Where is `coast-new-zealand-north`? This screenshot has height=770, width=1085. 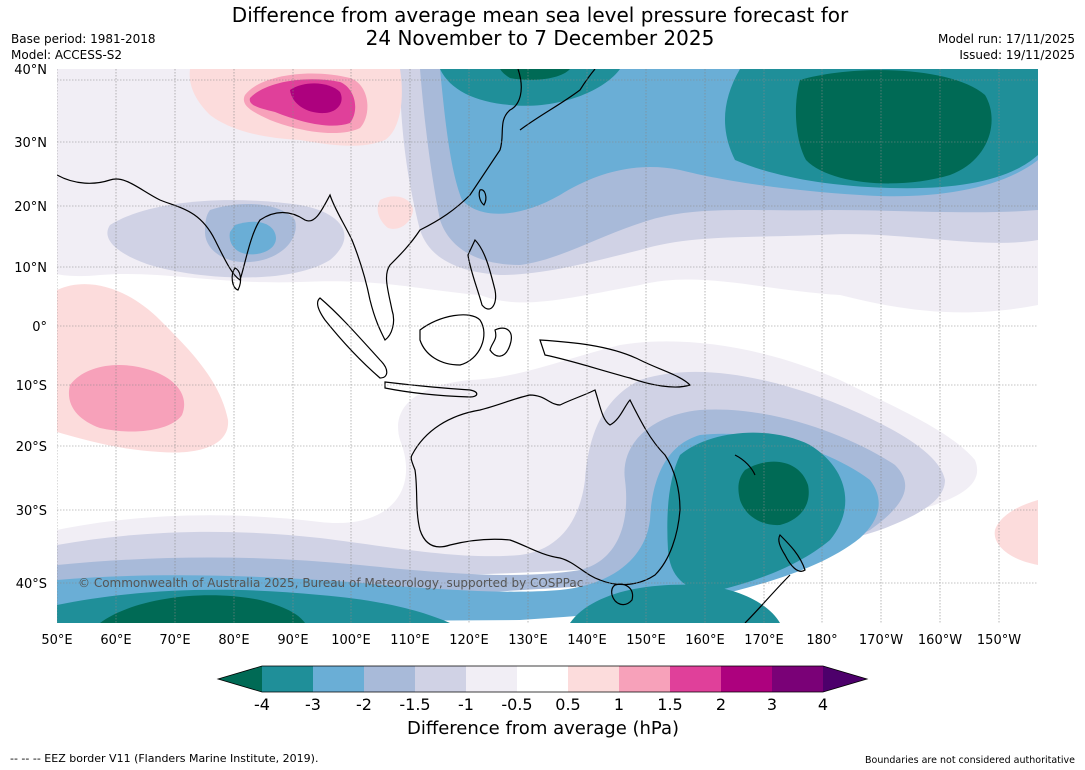
coast-new-zealand-north is located at coordinates (792, 553).